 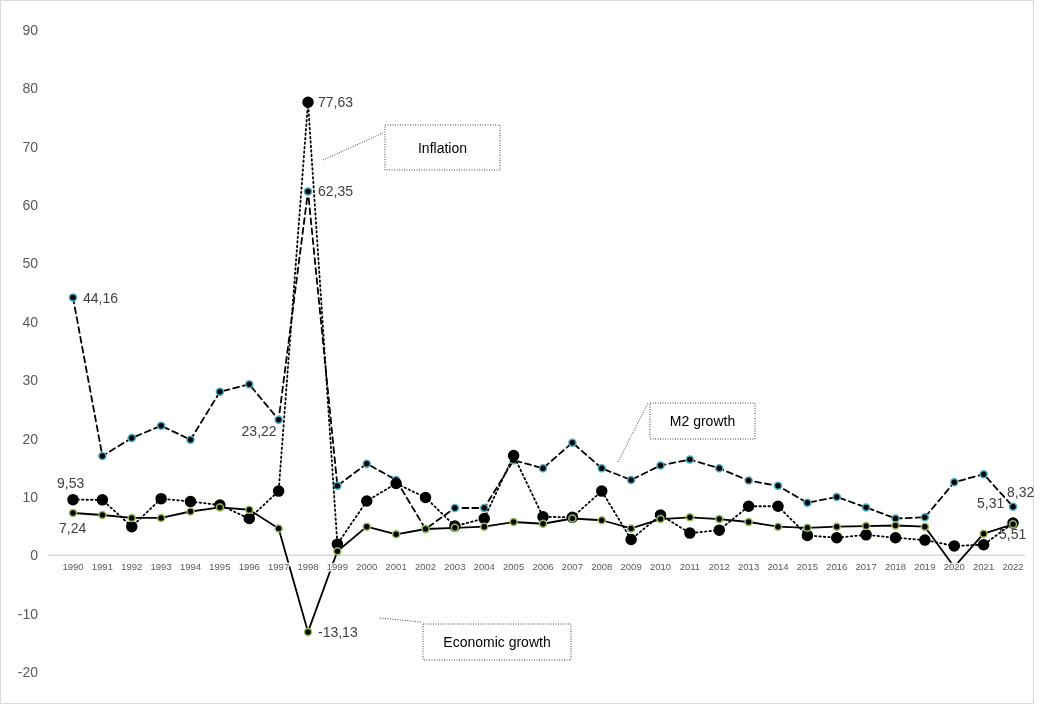 What do you see at coordinates (71, 482) in the screenshot?
I see `data-label: 9,53` at bounding box center [71, 482].